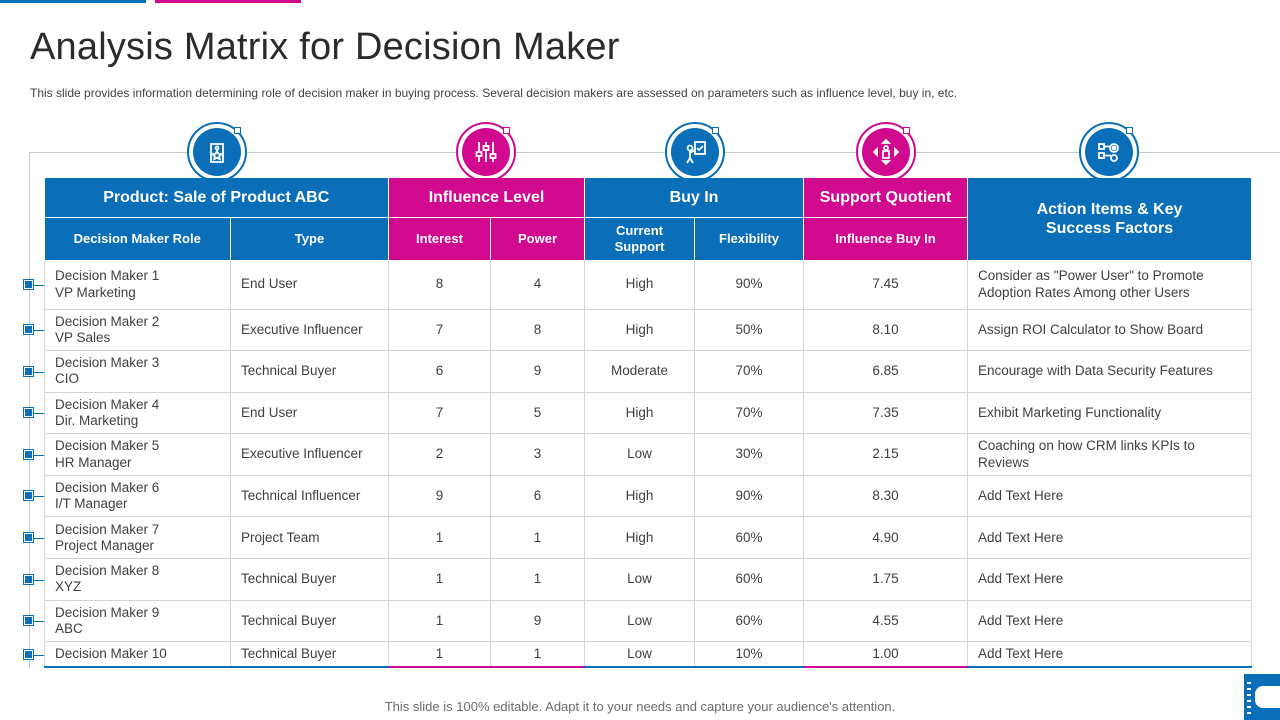 The image size is (1280, 720). Describe the element at coordinates (639, 654) in the screenshot. I see `cell-current-support: Low` at that location.